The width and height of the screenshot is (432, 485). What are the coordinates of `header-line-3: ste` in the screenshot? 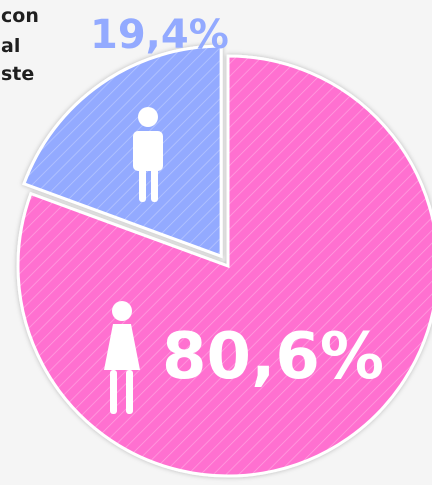 It's located at (17, 74).